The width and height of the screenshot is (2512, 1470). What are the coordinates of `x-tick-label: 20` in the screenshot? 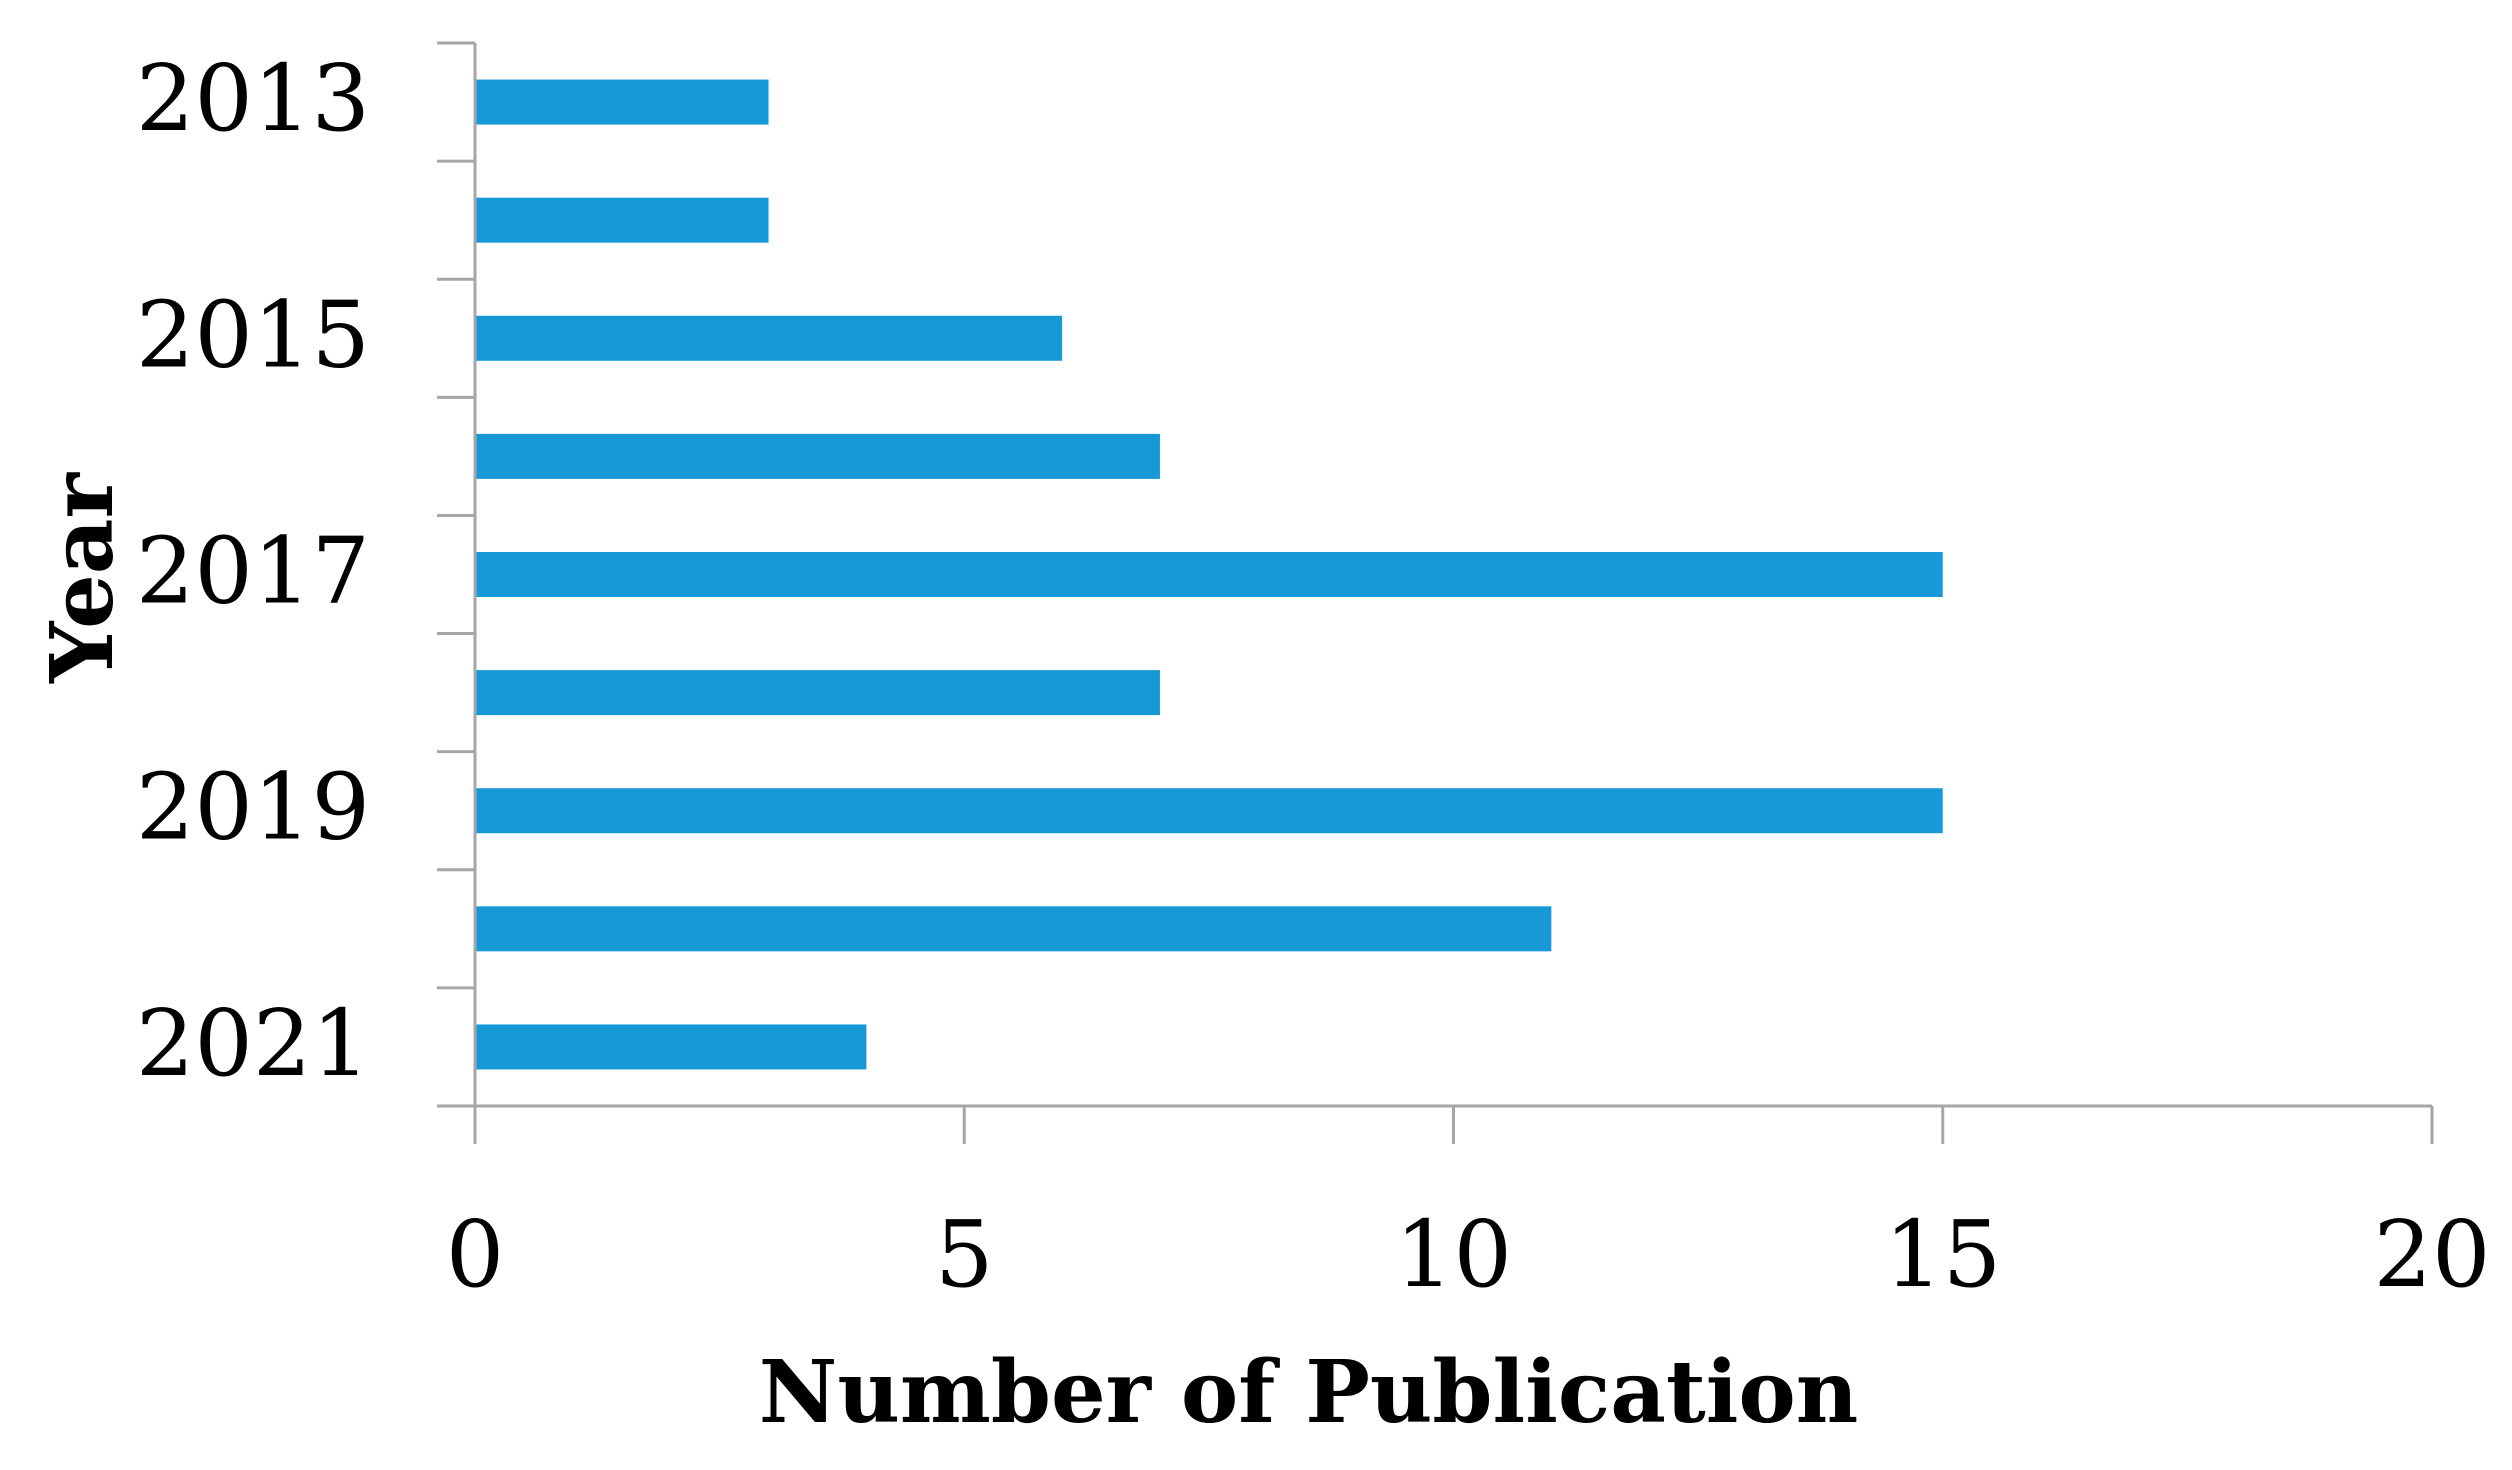 It's located at (2431, 1254).